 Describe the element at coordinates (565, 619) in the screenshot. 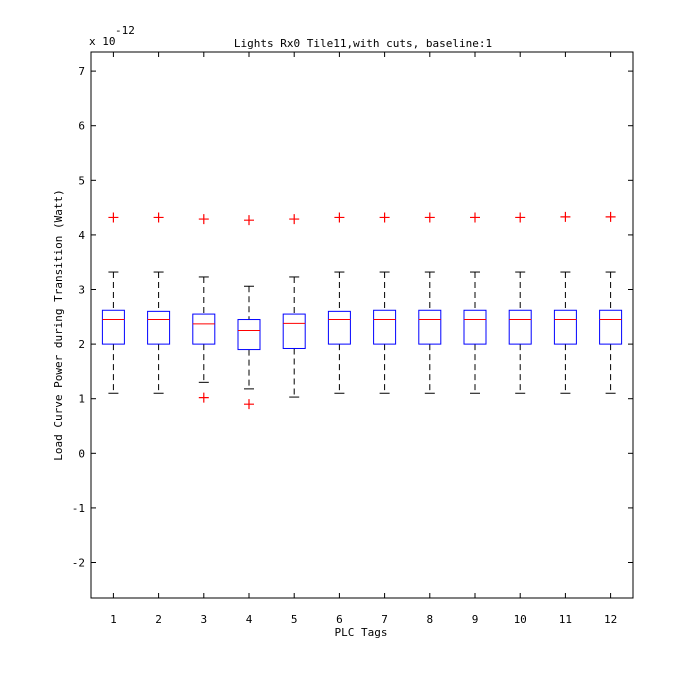

I see `x-tick-label: 11` at that location.